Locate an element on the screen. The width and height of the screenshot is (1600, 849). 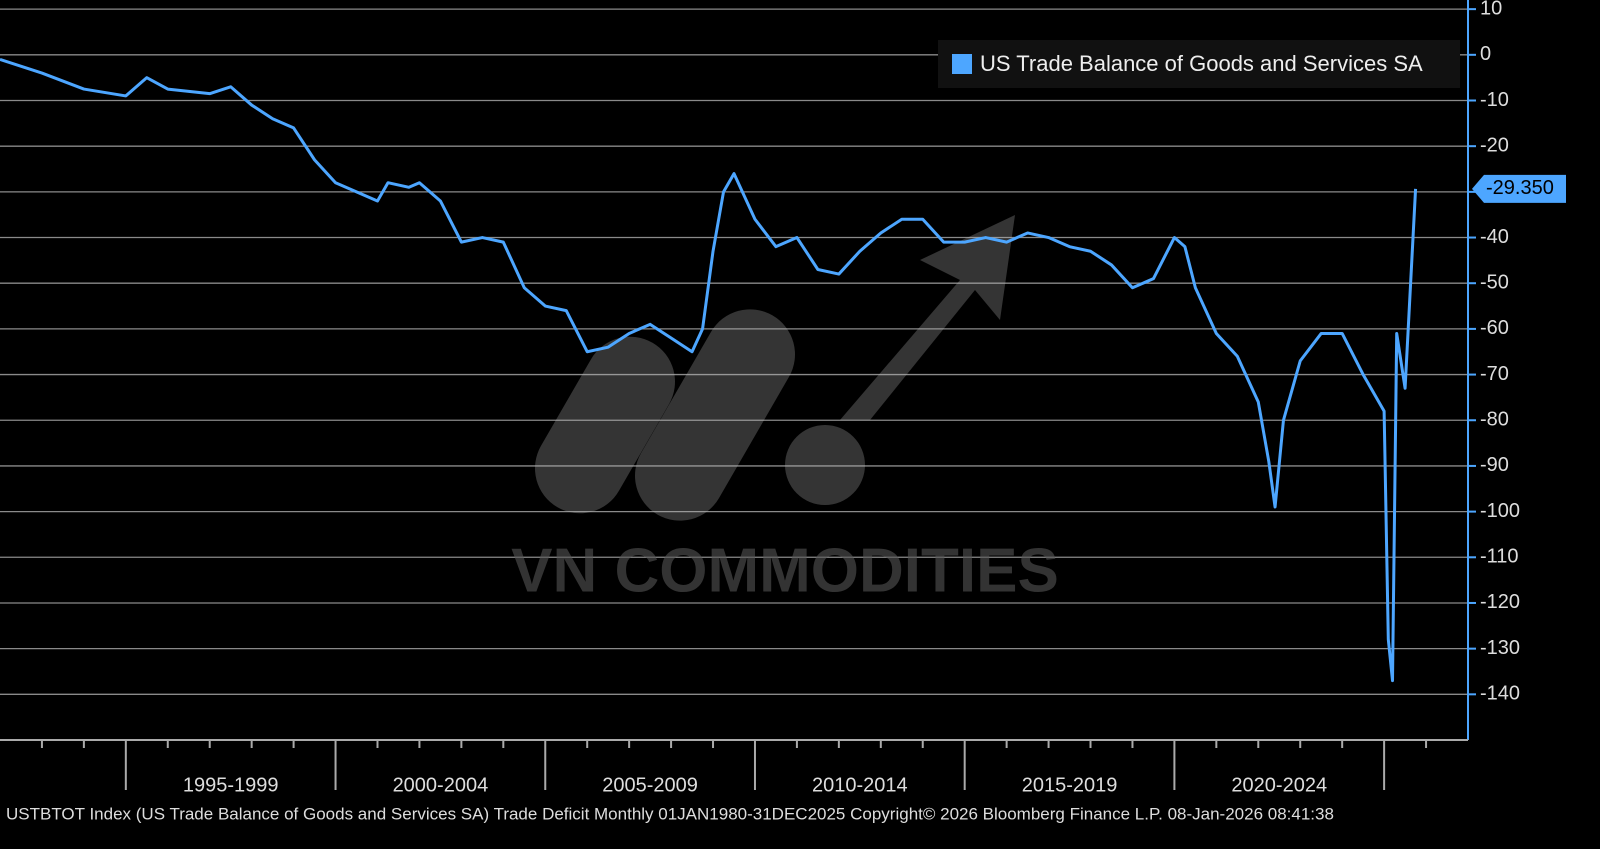
y-tick-label: -20 is located at coordinates (1494, 145).